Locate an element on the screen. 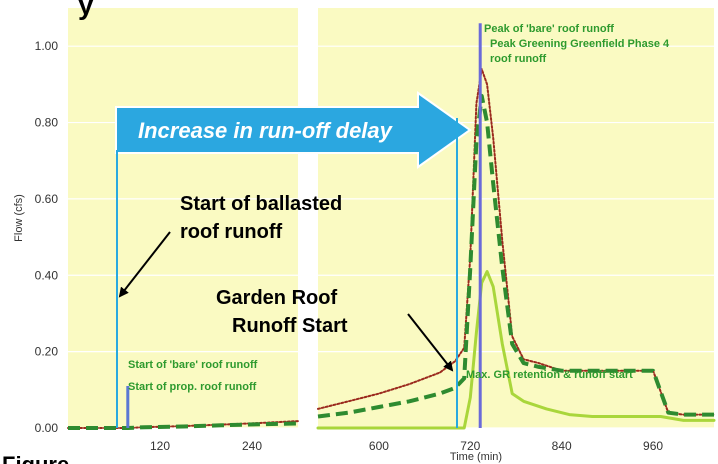 The height and width of the screenshot is (464, 718). x-tick-label: 600 is located at coordinates (379, 446).